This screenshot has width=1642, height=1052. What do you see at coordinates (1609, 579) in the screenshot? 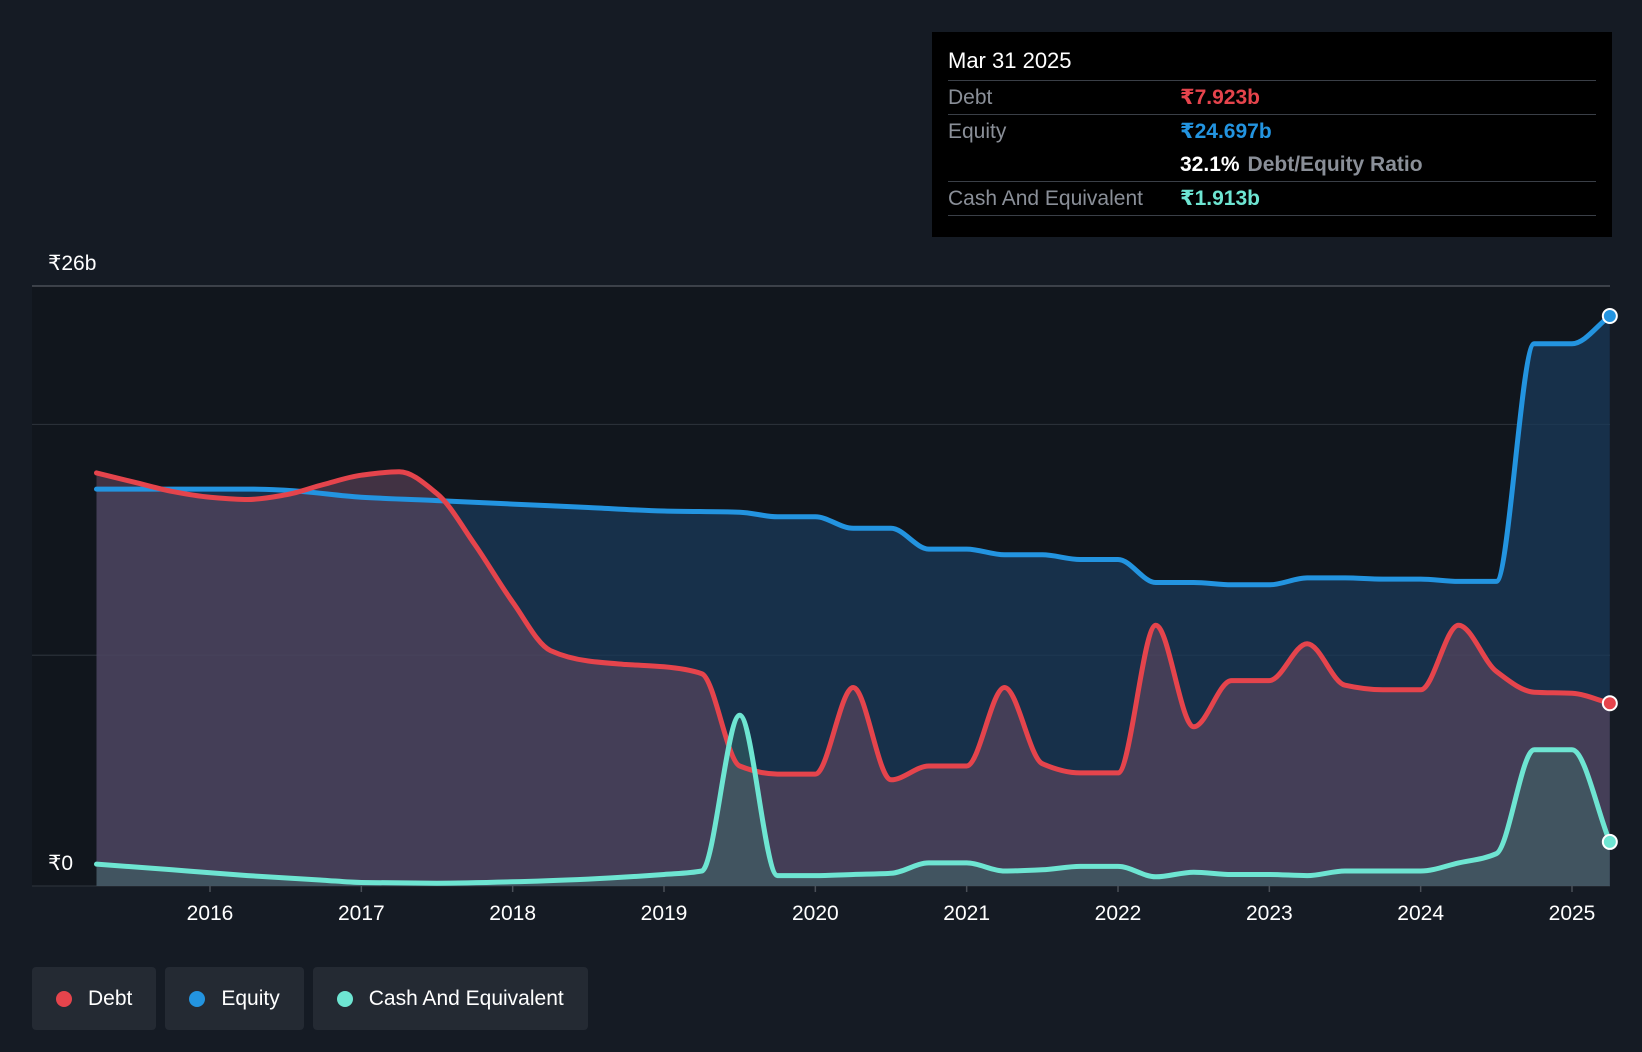
I see `series-endpoints` at bounding box center [1609, 579].